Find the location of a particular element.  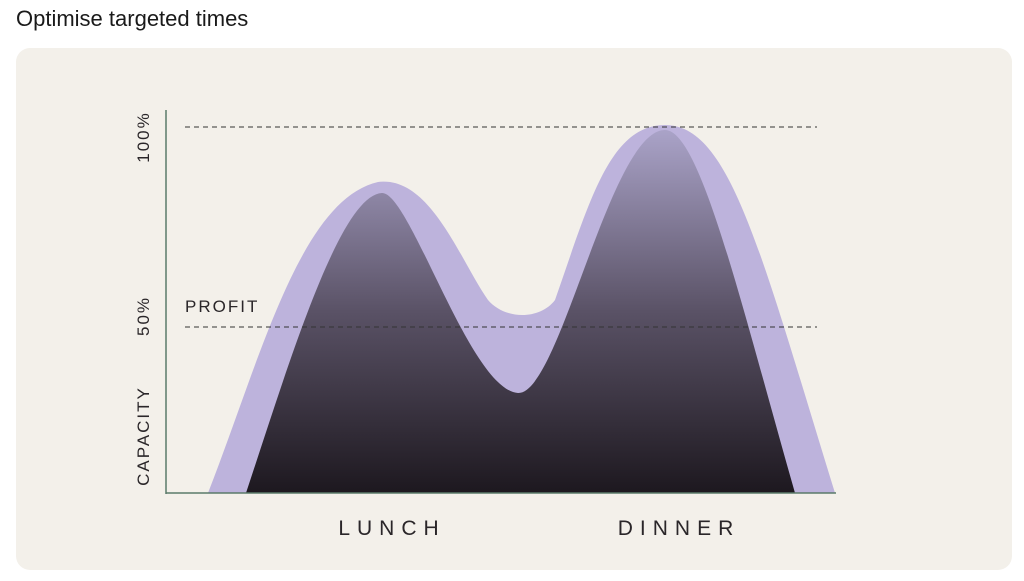

profit-label: PROFIT is located at coordinates (222, 306).